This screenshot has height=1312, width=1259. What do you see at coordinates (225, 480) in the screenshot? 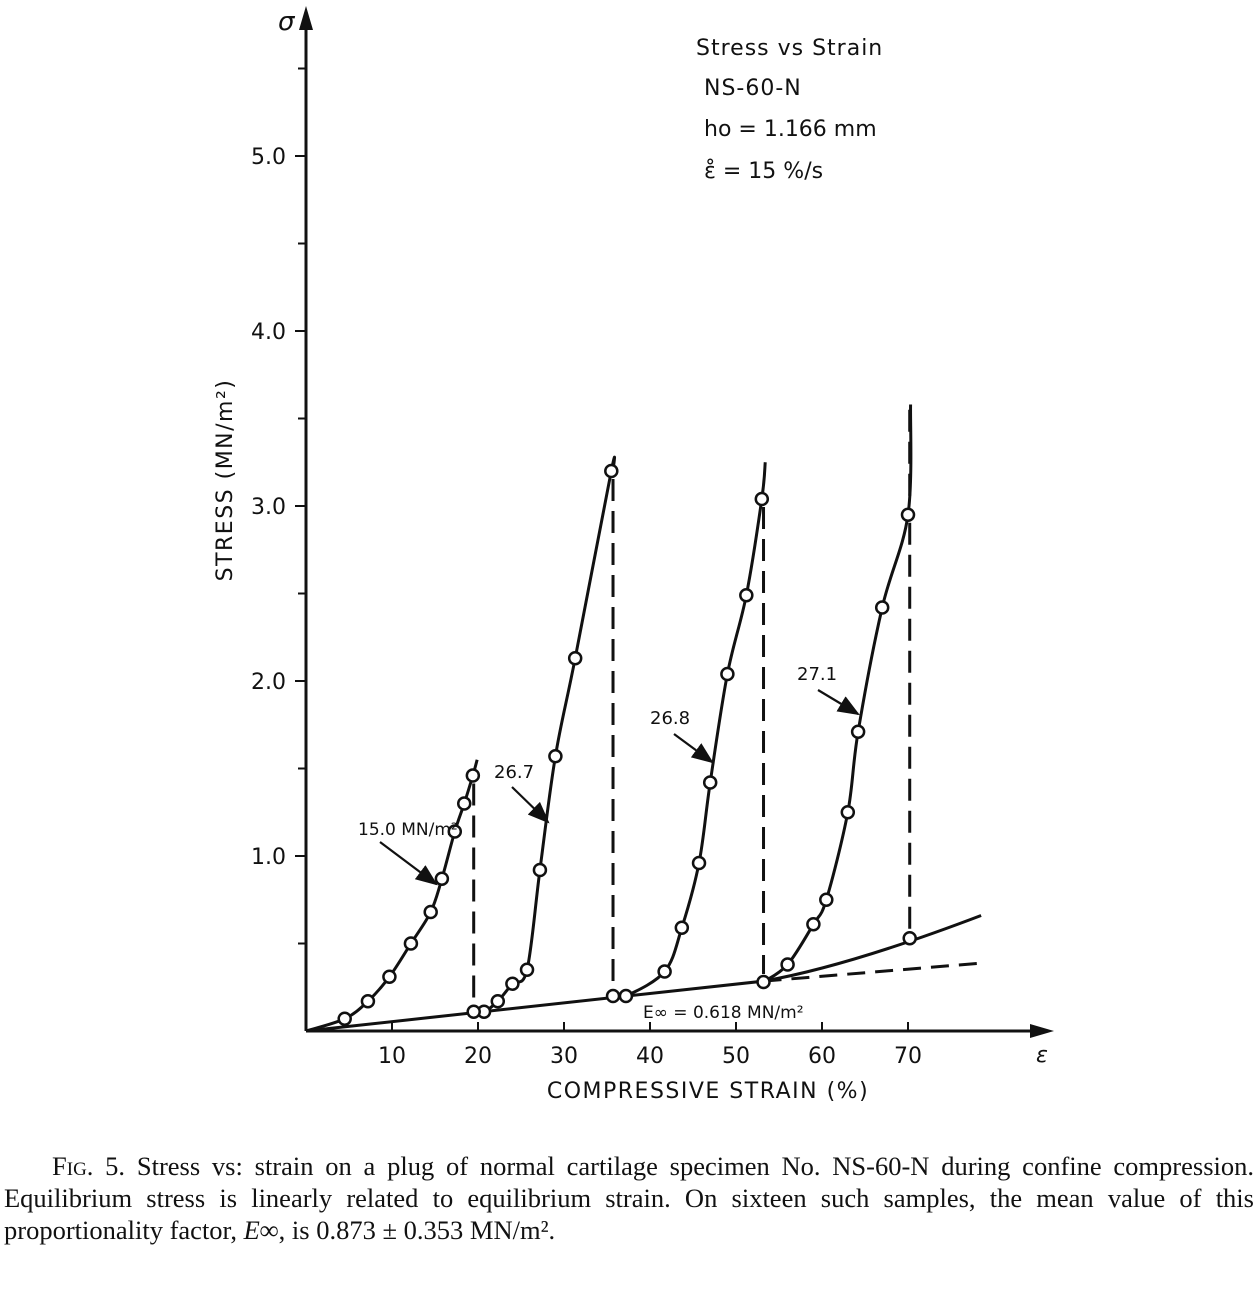
I see `y-axis-label: STRESS (MN/m²)` at bounding box center [225, 480].